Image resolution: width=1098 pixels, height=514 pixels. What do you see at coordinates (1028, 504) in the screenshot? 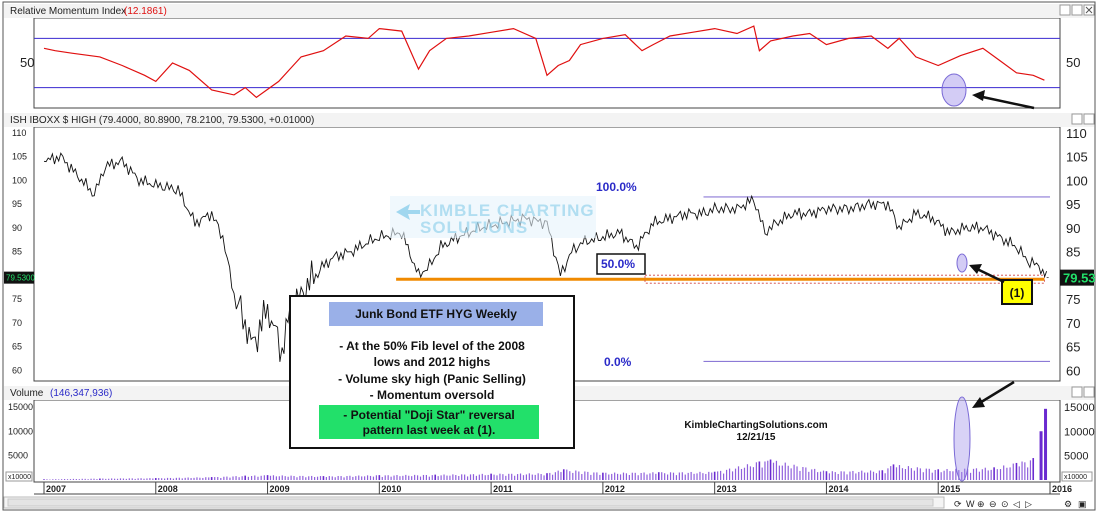
I see `scroll-right-icon: ▷` at bounding box center [1028, 504].